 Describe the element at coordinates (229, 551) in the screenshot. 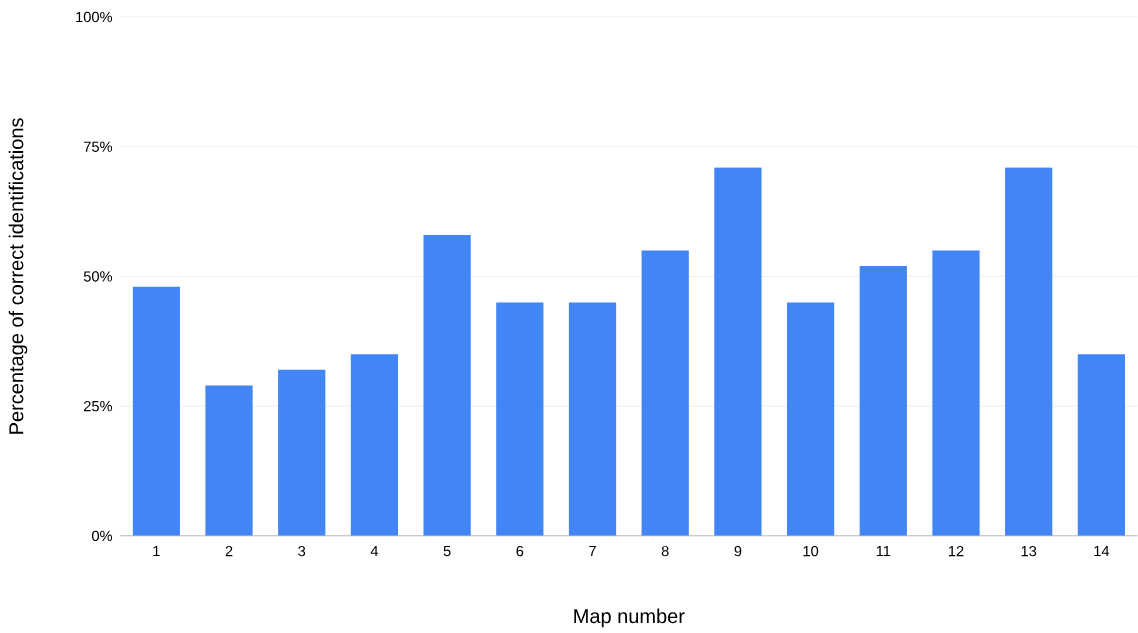

I see `x-tick-label: 2` at that location.